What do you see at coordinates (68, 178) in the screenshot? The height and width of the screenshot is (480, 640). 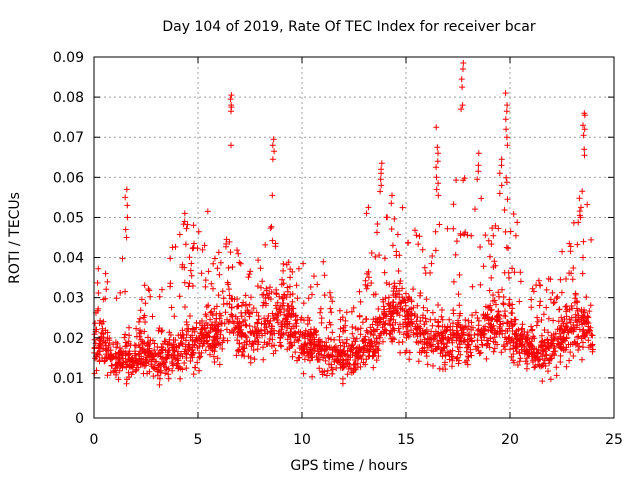 I see `y-tick-label: 0.06` at bounding box center [68, 178].